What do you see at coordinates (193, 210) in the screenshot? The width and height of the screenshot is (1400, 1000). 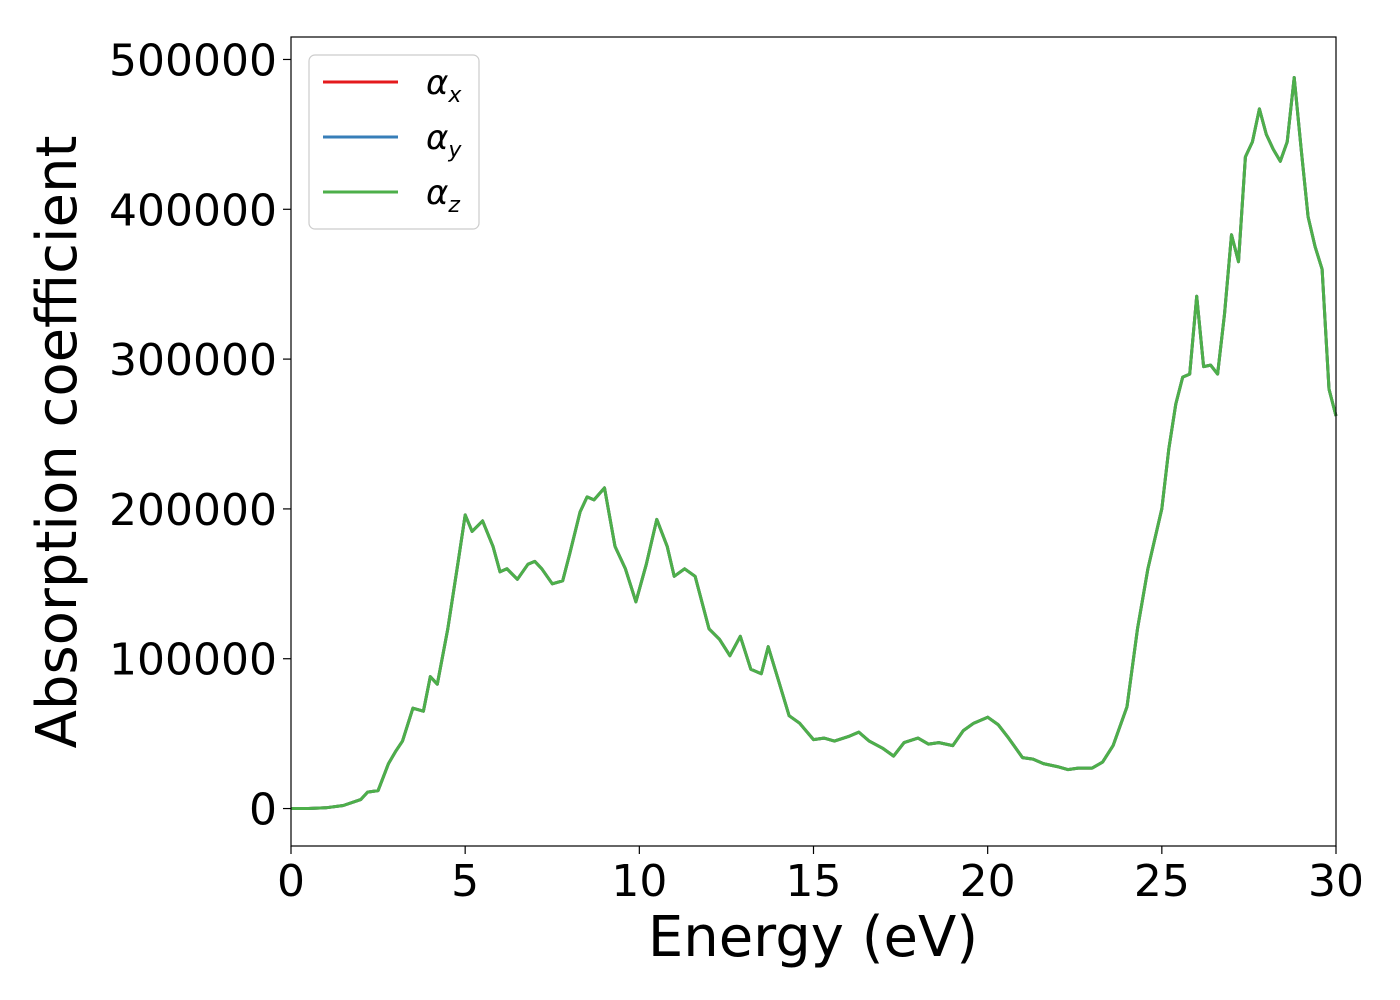 I see `y-tick-label: 400000` at bounding box center [193, 210].